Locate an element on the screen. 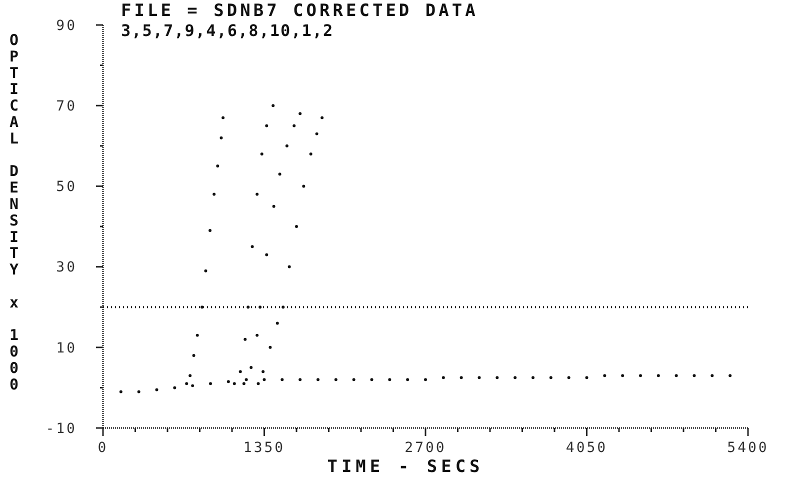 Image resolution: width=795 pixels, height=480 pixels. y-tick-label: 70 is located at coordinates (66, 106).